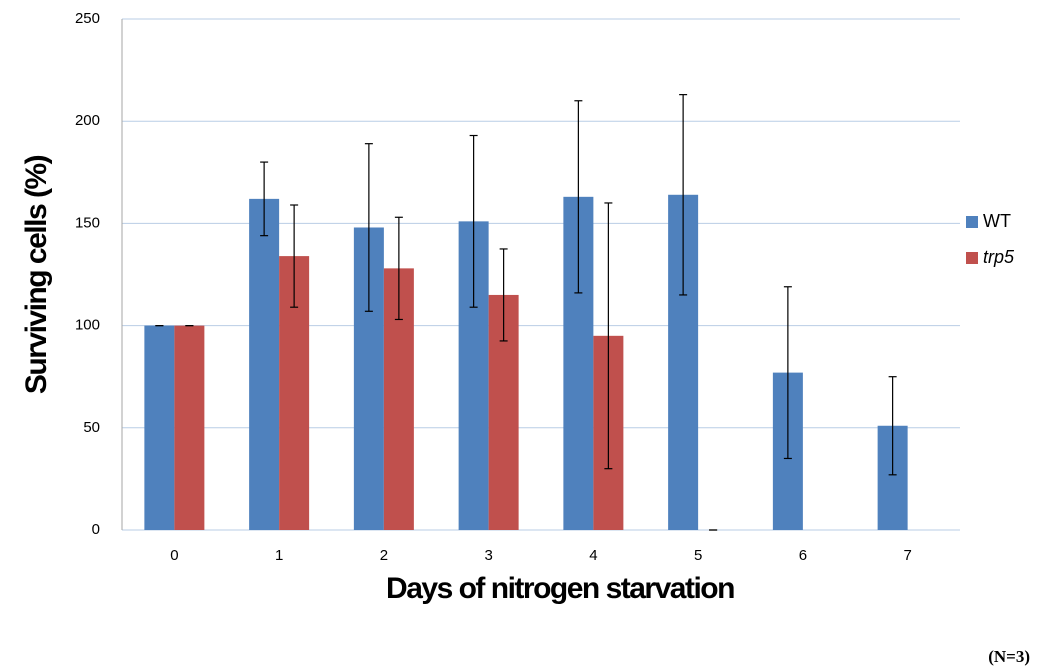 The height and width of the screenshot is (670, 1039). I want to click on x-tick-label: 7, so click(907, 555).